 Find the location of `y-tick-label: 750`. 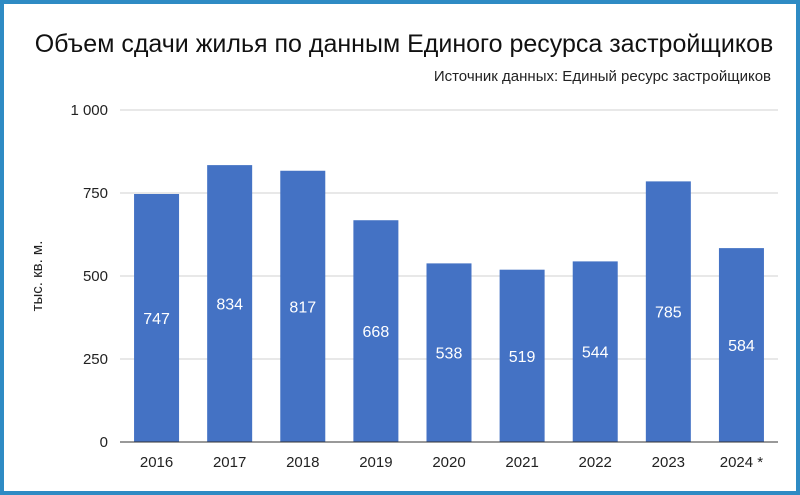

y-tick-label: 750 is located at coordinates (95, 193).